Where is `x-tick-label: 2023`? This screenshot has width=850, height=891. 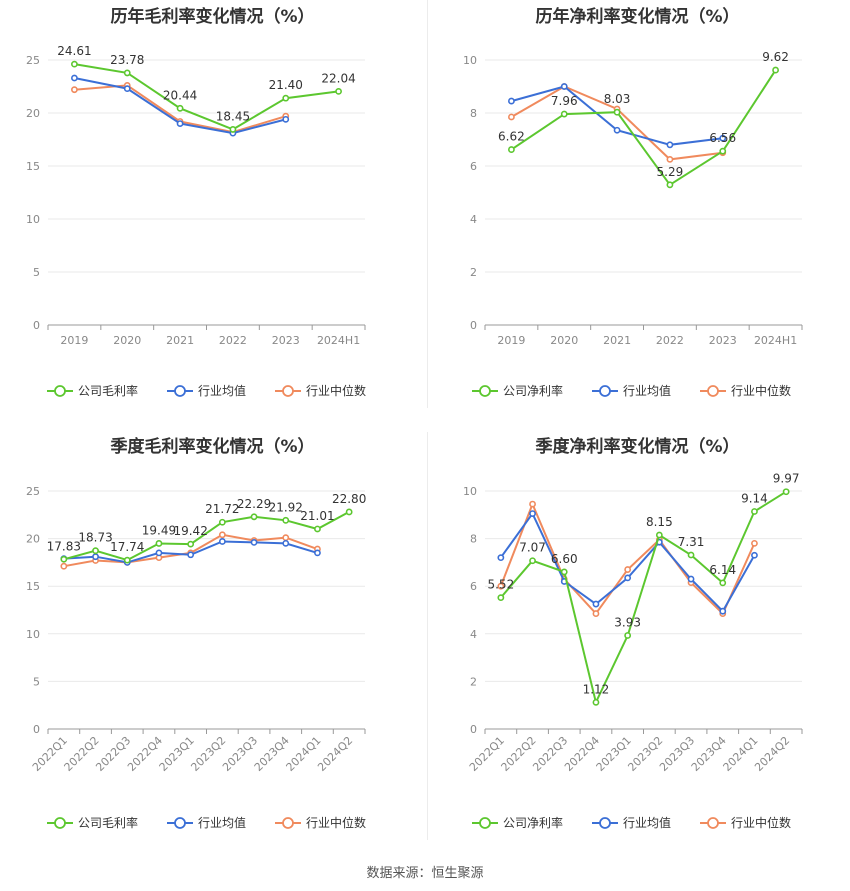
x-tick-label: 2023 is located at coordinates (723, 340).